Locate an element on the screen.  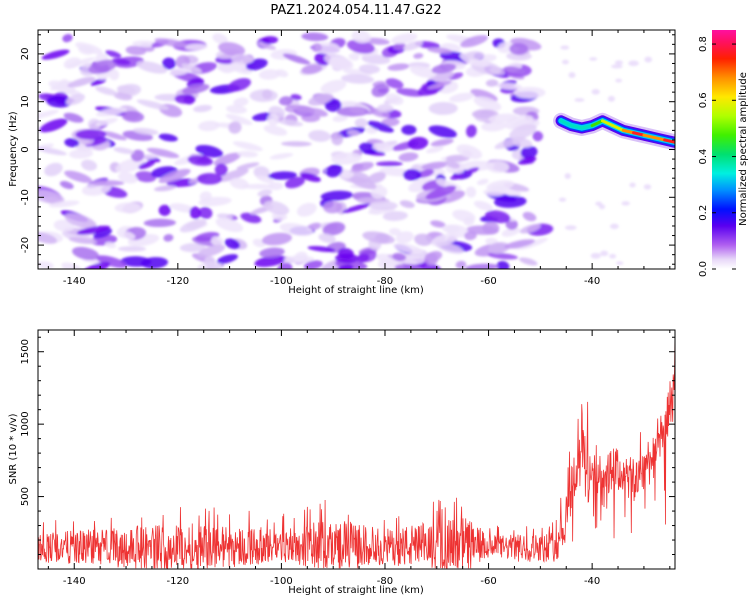
snr-x-tick-label: -80 is located at coordinates (385, 581).